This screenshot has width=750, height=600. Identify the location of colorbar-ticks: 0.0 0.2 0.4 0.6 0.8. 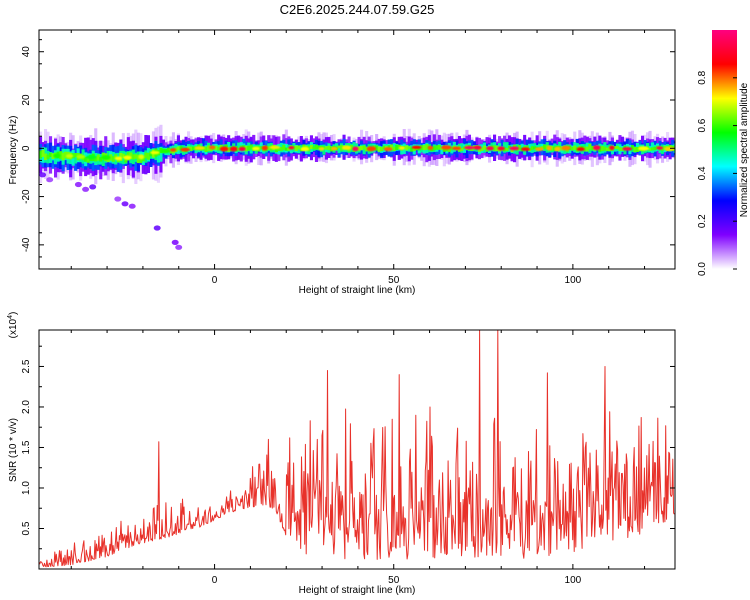
(717, 173).